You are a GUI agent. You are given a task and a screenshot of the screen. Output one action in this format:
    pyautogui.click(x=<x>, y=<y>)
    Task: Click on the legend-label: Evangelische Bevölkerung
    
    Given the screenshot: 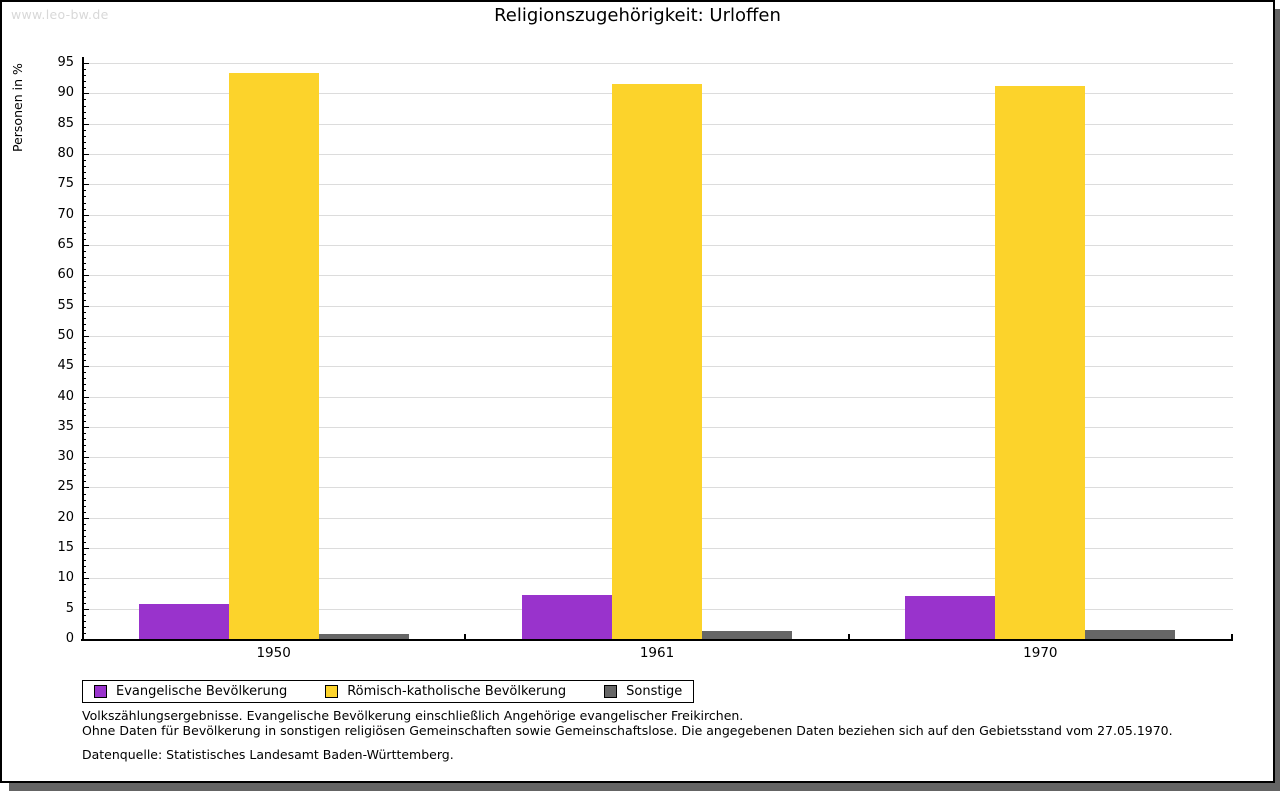 What is the action you would take?
    pyautogui.click(x=202, y=691)
    